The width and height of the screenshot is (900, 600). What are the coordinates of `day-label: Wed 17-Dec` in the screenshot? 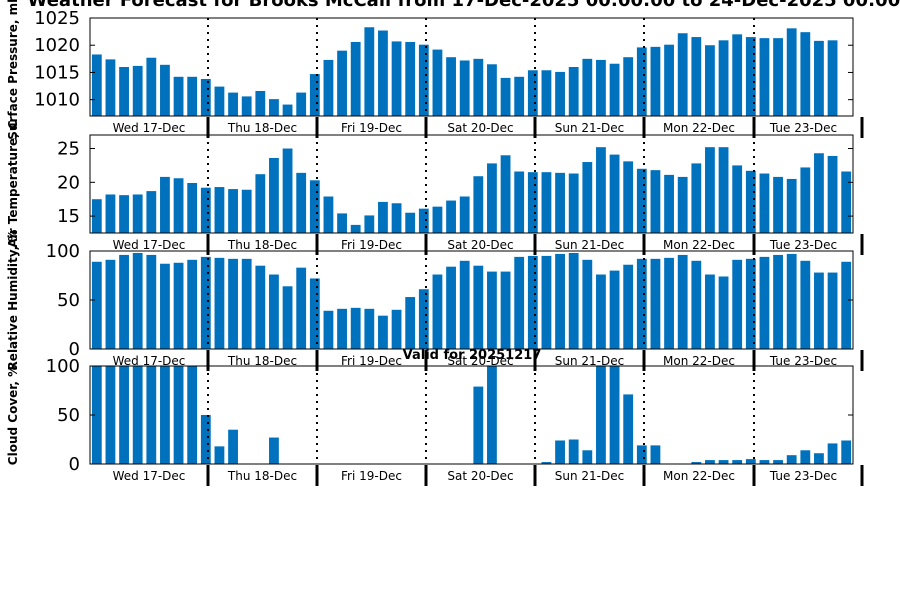 It's located at (149, 245).